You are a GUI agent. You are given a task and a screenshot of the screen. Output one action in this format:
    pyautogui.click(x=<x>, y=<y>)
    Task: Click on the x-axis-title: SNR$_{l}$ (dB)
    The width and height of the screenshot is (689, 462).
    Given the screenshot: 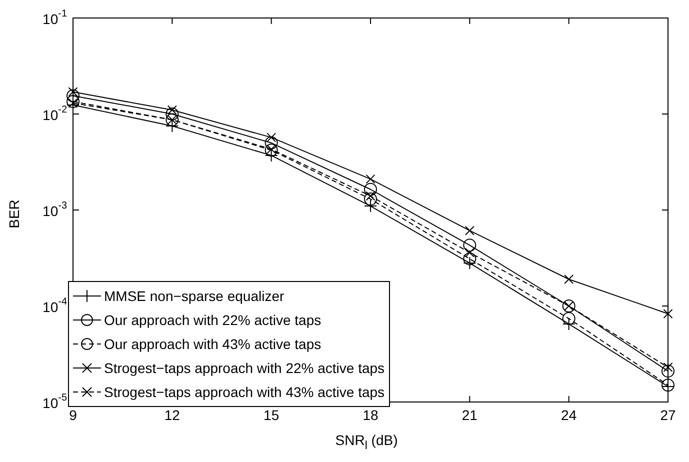 What is the action you would take?
    pyautogui.click(x=366, y=442)
    